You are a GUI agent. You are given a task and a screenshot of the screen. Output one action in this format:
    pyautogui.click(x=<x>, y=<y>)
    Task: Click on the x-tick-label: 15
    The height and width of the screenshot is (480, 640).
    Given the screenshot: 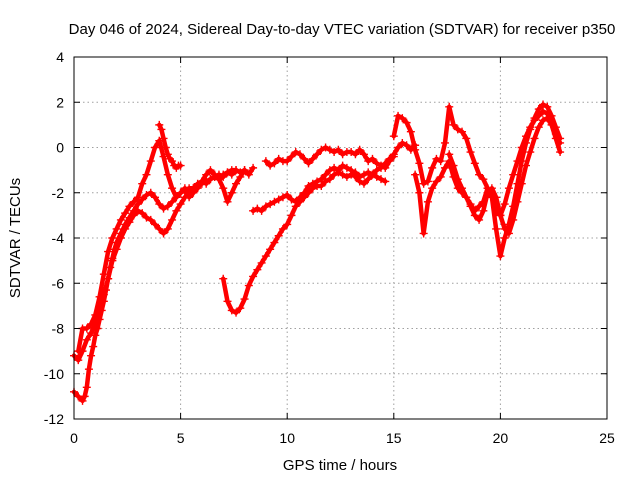 What is the action you would take?
    pyautogui.click(x=394, y=438)
    